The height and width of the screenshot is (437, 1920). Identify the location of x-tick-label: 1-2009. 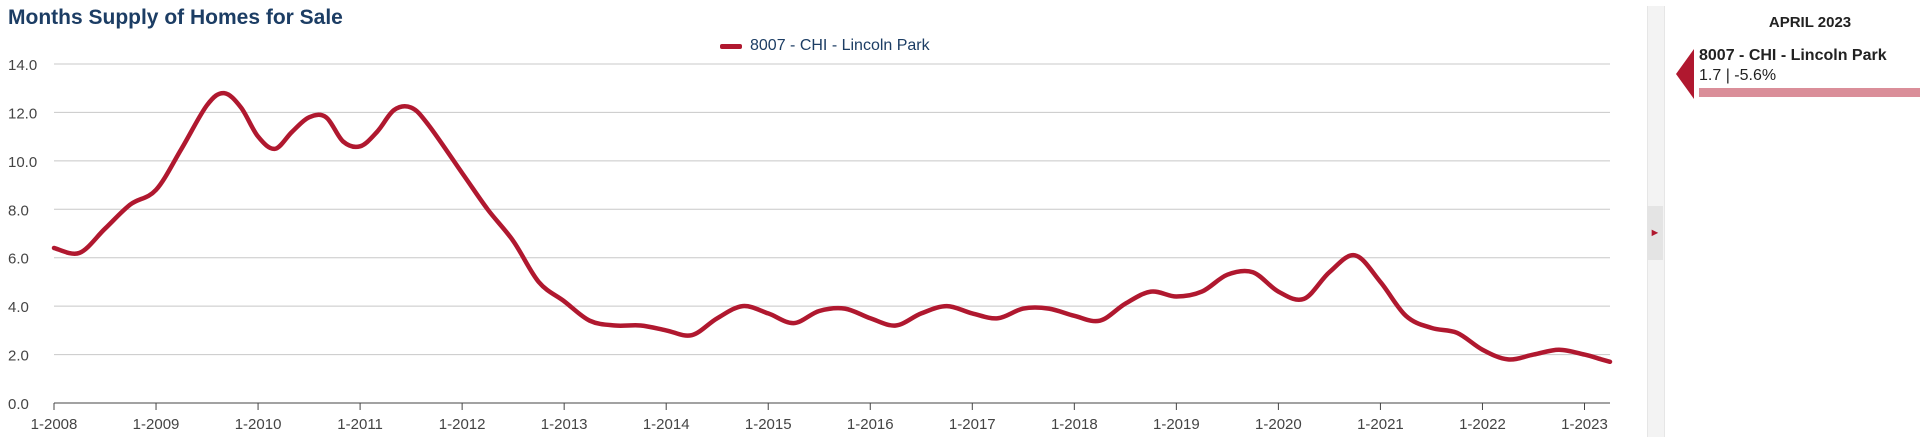
(156, 424).